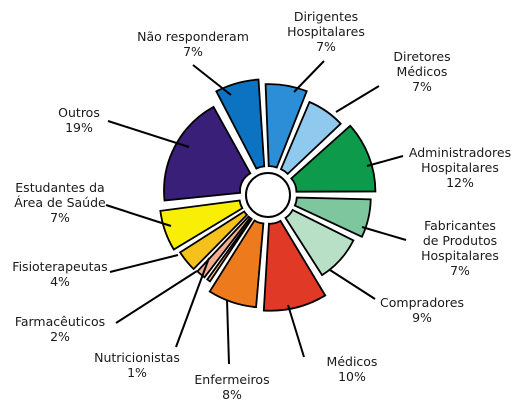  What do you see at coordinates (352, 369) in the screenshot?
I see `slice-label: Médicos 10%` at bounding box center [352, 369].